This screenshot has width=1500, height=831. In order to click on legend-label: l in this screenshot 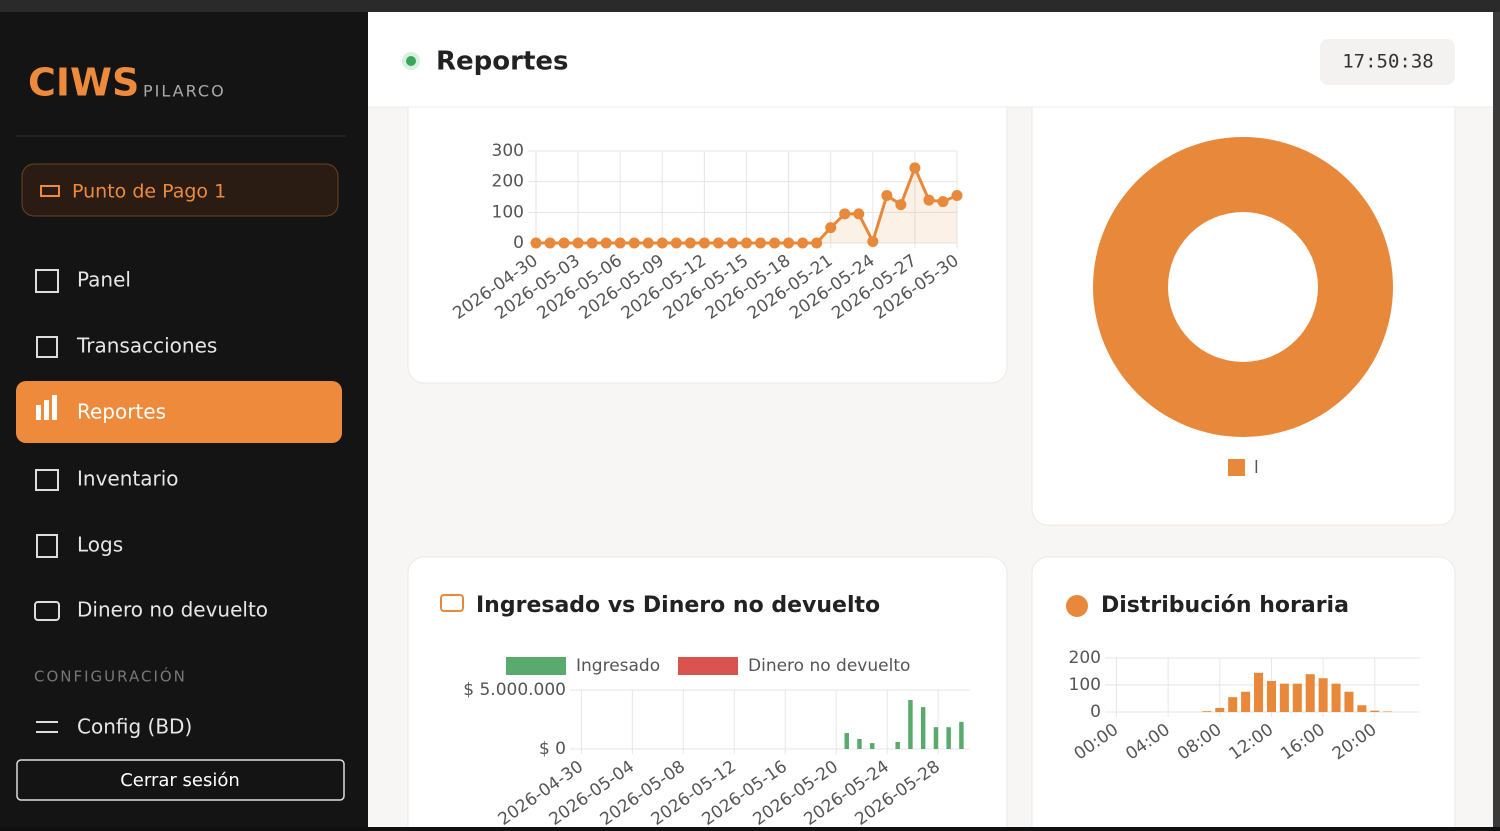, I will do `click(1256, 468)`.